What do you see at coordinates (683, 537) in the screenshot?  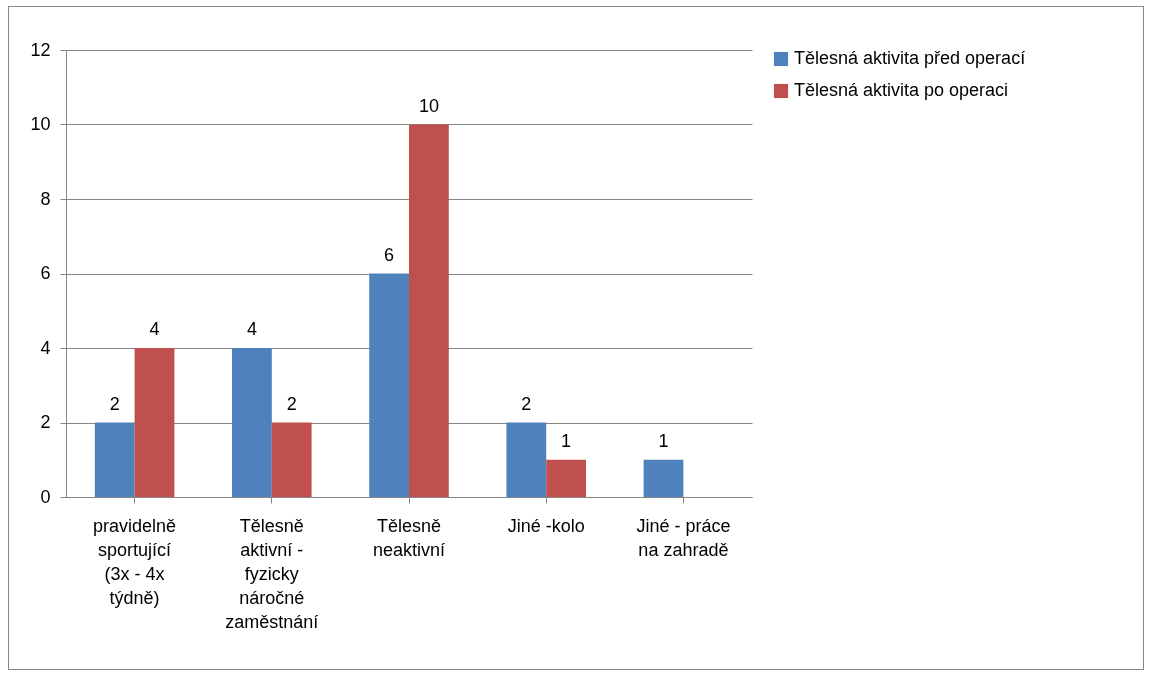 I see `x-tick-label: Jiné - práce na zahradě` at bounding box center [683, 537].